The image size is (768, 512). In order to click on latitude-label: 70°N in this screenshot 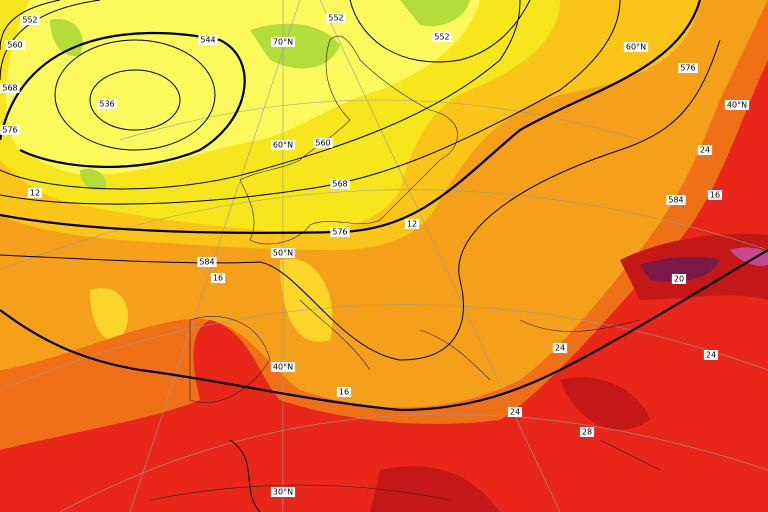, I will do `click(283, 42)`.